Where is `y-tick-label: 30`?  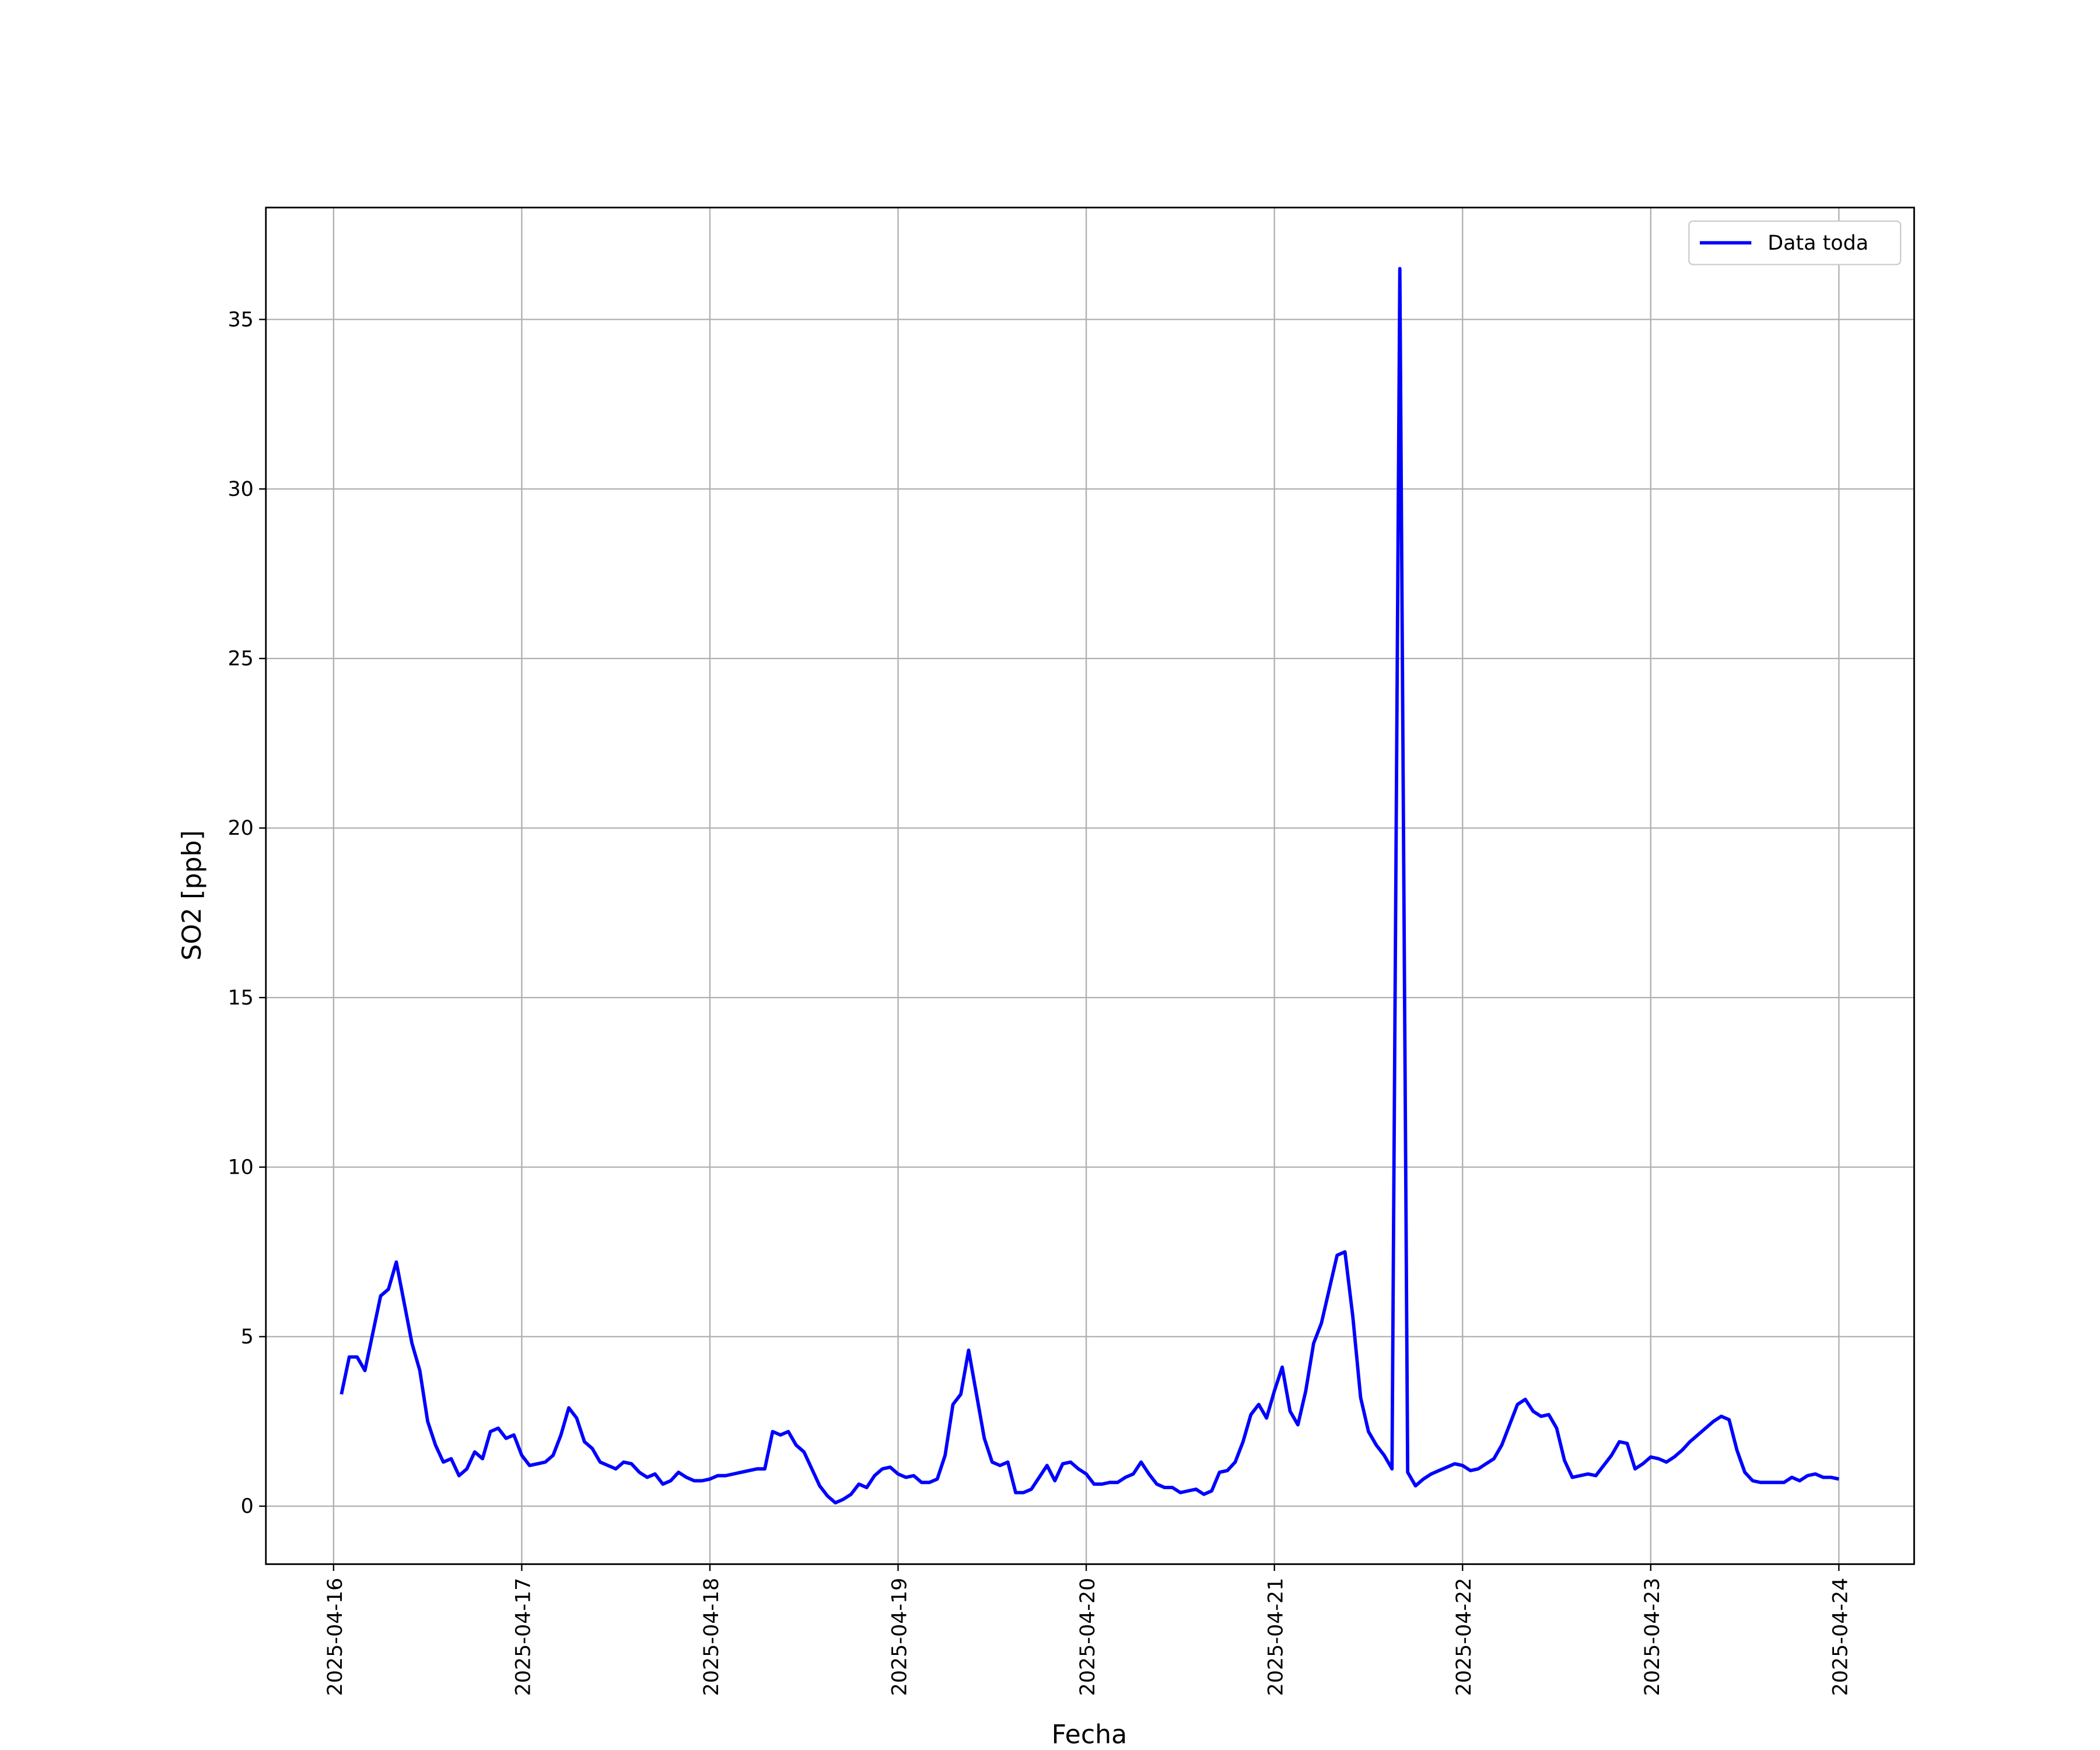
y-tick-label: 30 is located at coordinates (240, 489).